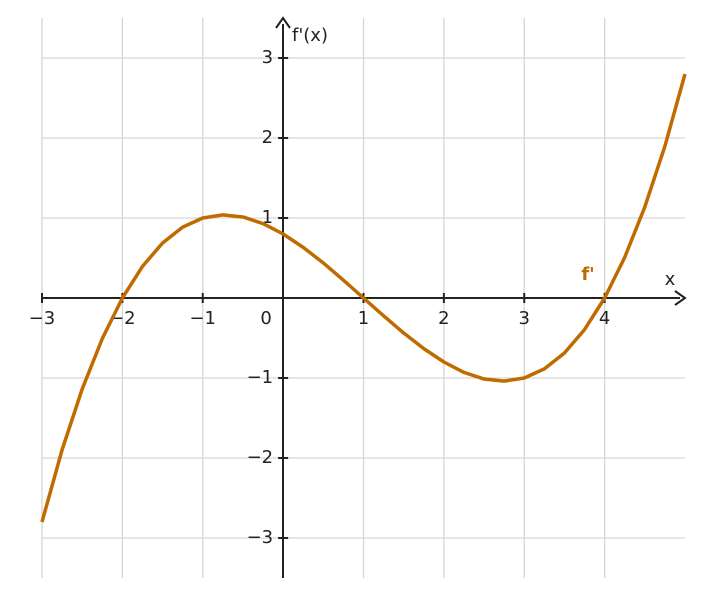 Image resolution: width=703 pixels, height=599 pixels. Describe the element at coordinates (670, 279) in the screenshot. I see `x-axis-label: x` at that location.